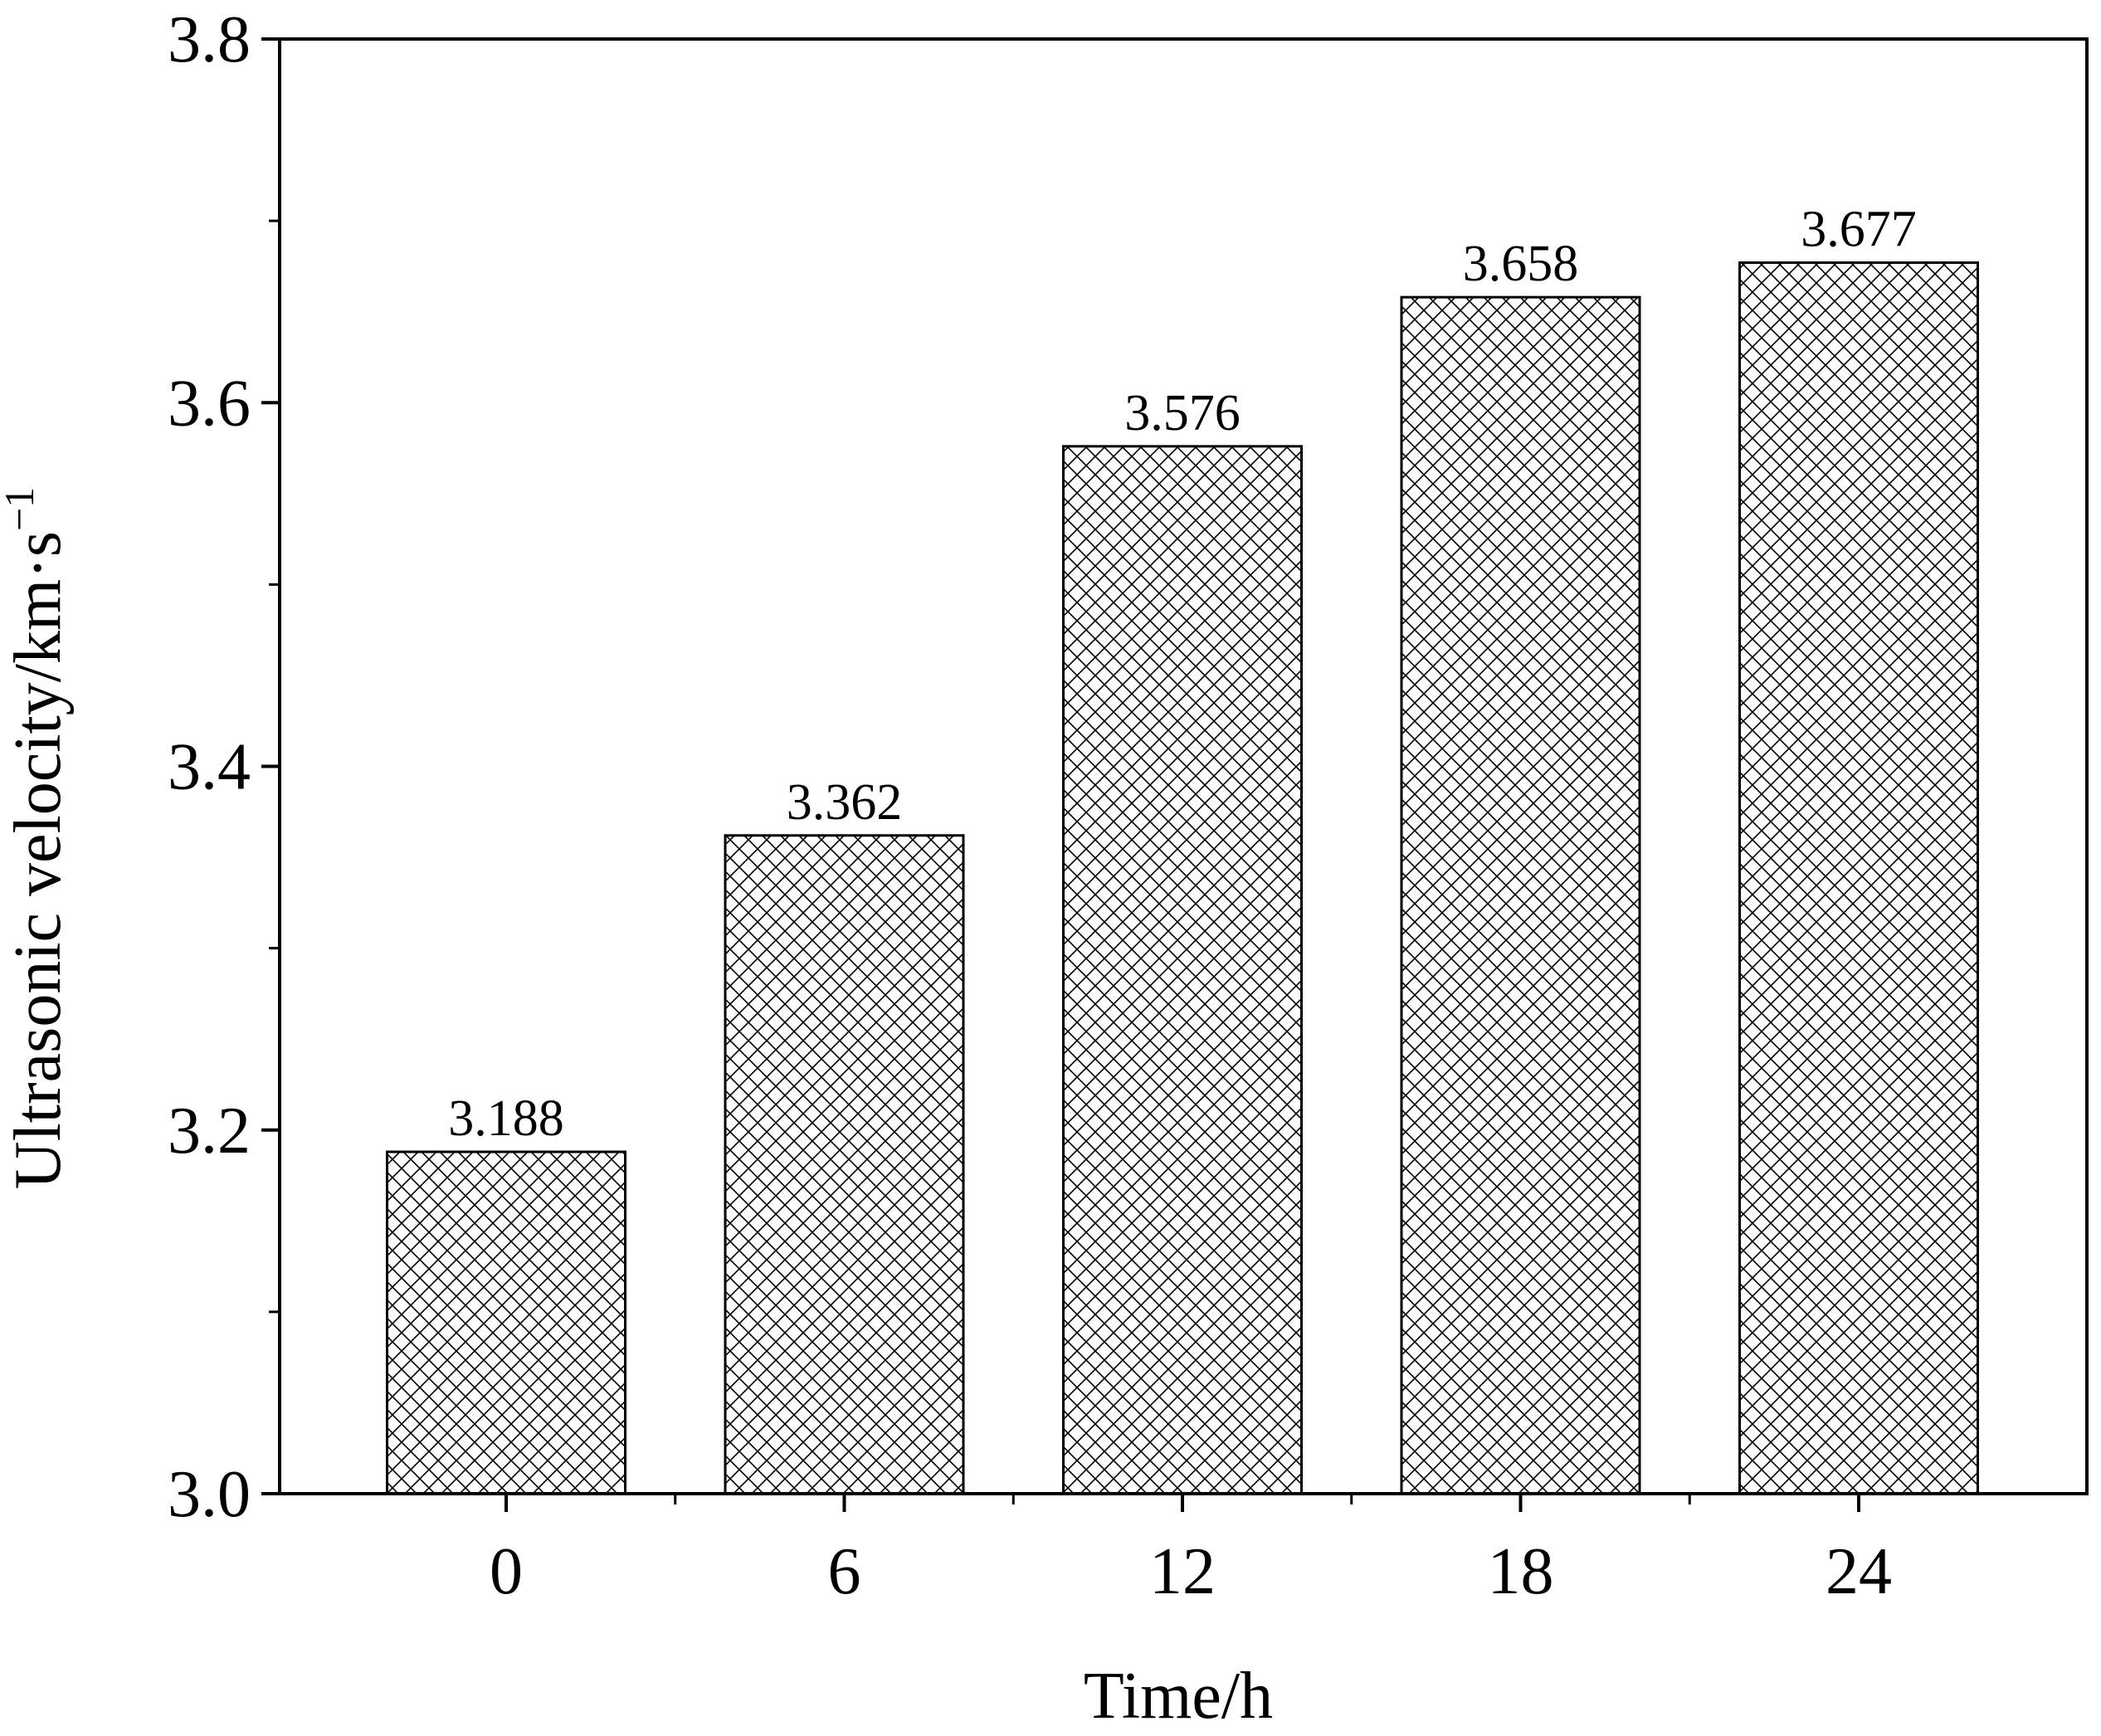 Image resolution: width=2101 pixels, height=1736 pixels. I want to click on data-label-12: 3.576, so click(1183, 413).